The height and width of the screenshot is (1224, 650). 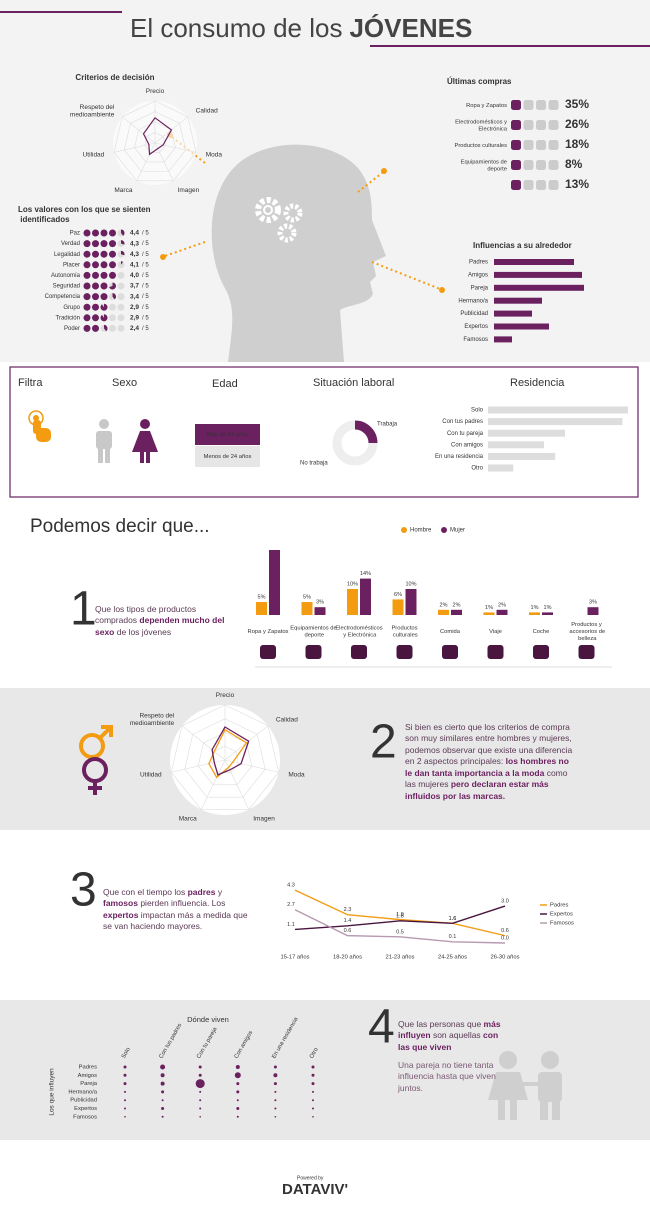 I want to click on age-option: Más de 24 años, so click(x=227, y=435).